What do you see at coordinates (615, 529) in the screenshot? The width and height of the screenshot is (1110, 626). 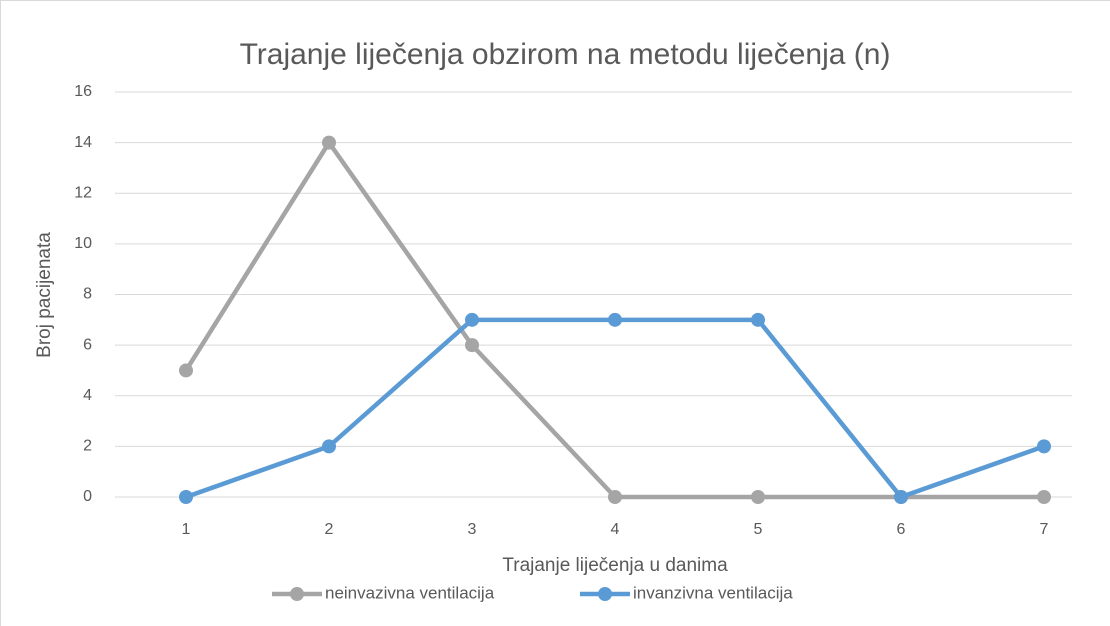 I see `x-tick-label: 4` at bounding box center [615, 529].